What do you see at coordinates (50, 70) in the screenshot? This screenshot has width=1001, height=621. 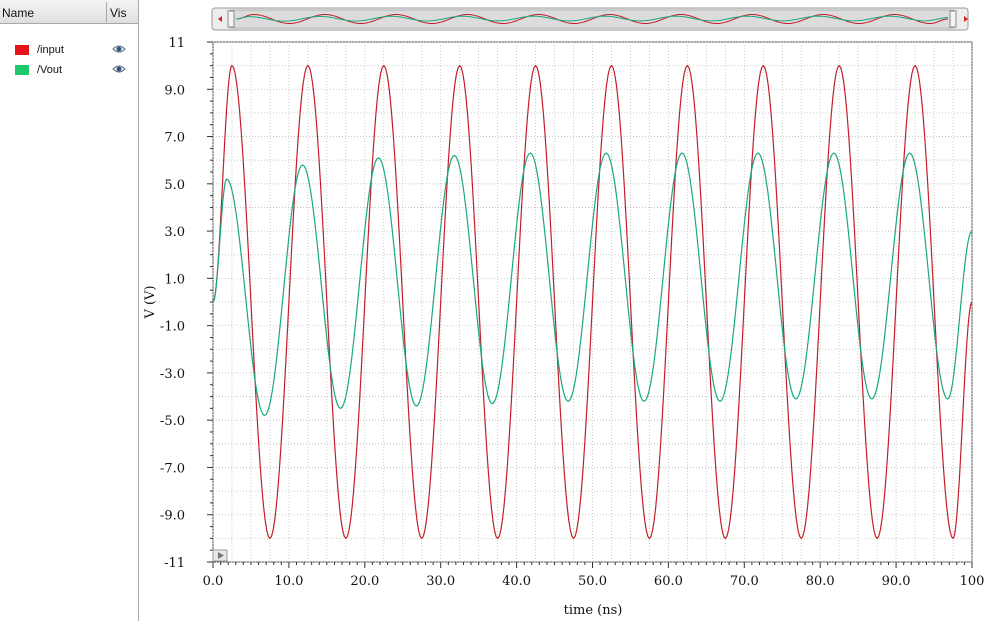 I see `signal-label: /Vout` at bounding box center [50, 70].